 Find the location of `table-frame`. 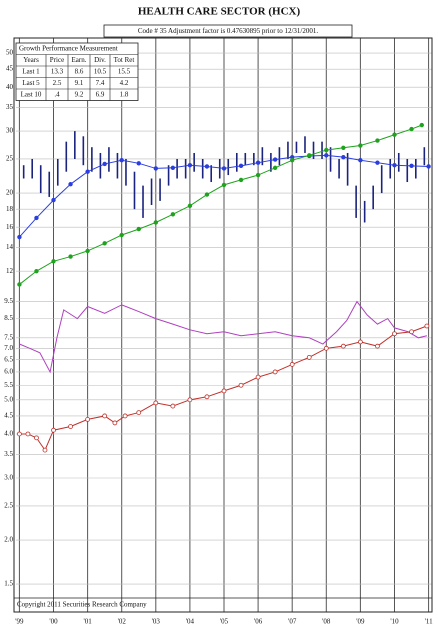

table-frame is located at coordinates (77, 71).